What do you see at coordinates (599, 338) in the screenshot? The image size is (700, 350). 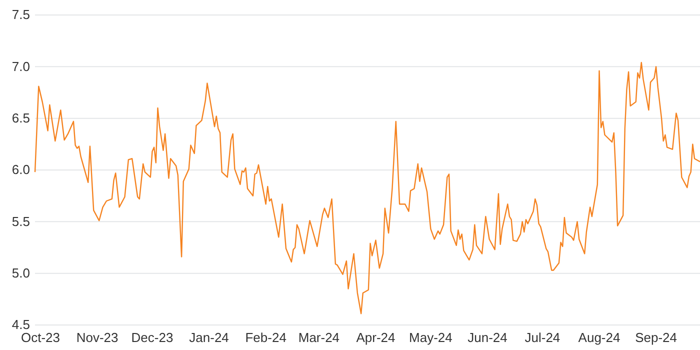 I see `x-tick-label: Aug-24` at bounding box center [599, 338].